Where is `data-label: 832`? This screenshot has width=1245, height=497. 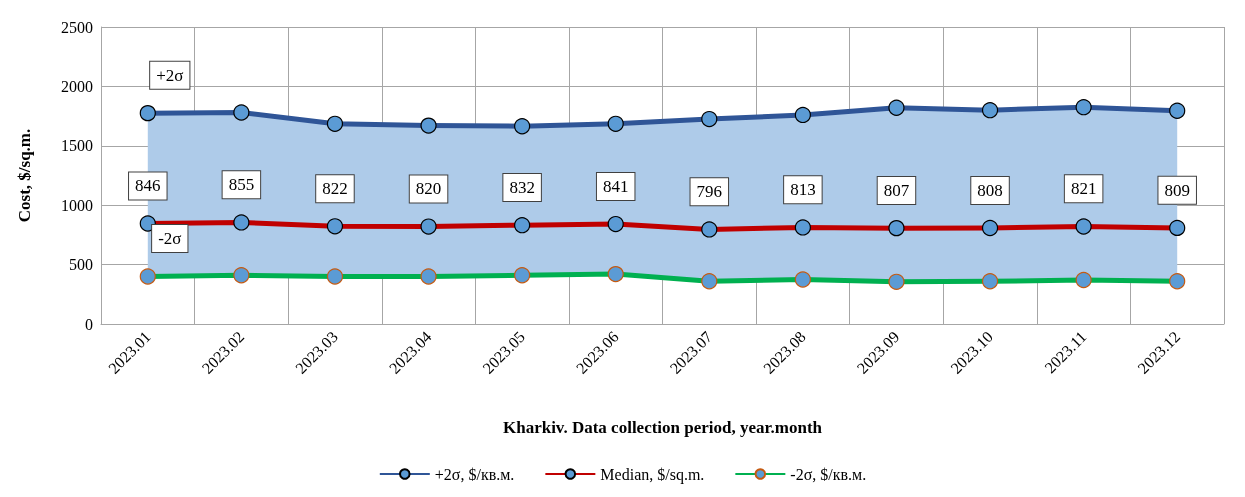
data-label: 832 is located at coordinates (522, 188).